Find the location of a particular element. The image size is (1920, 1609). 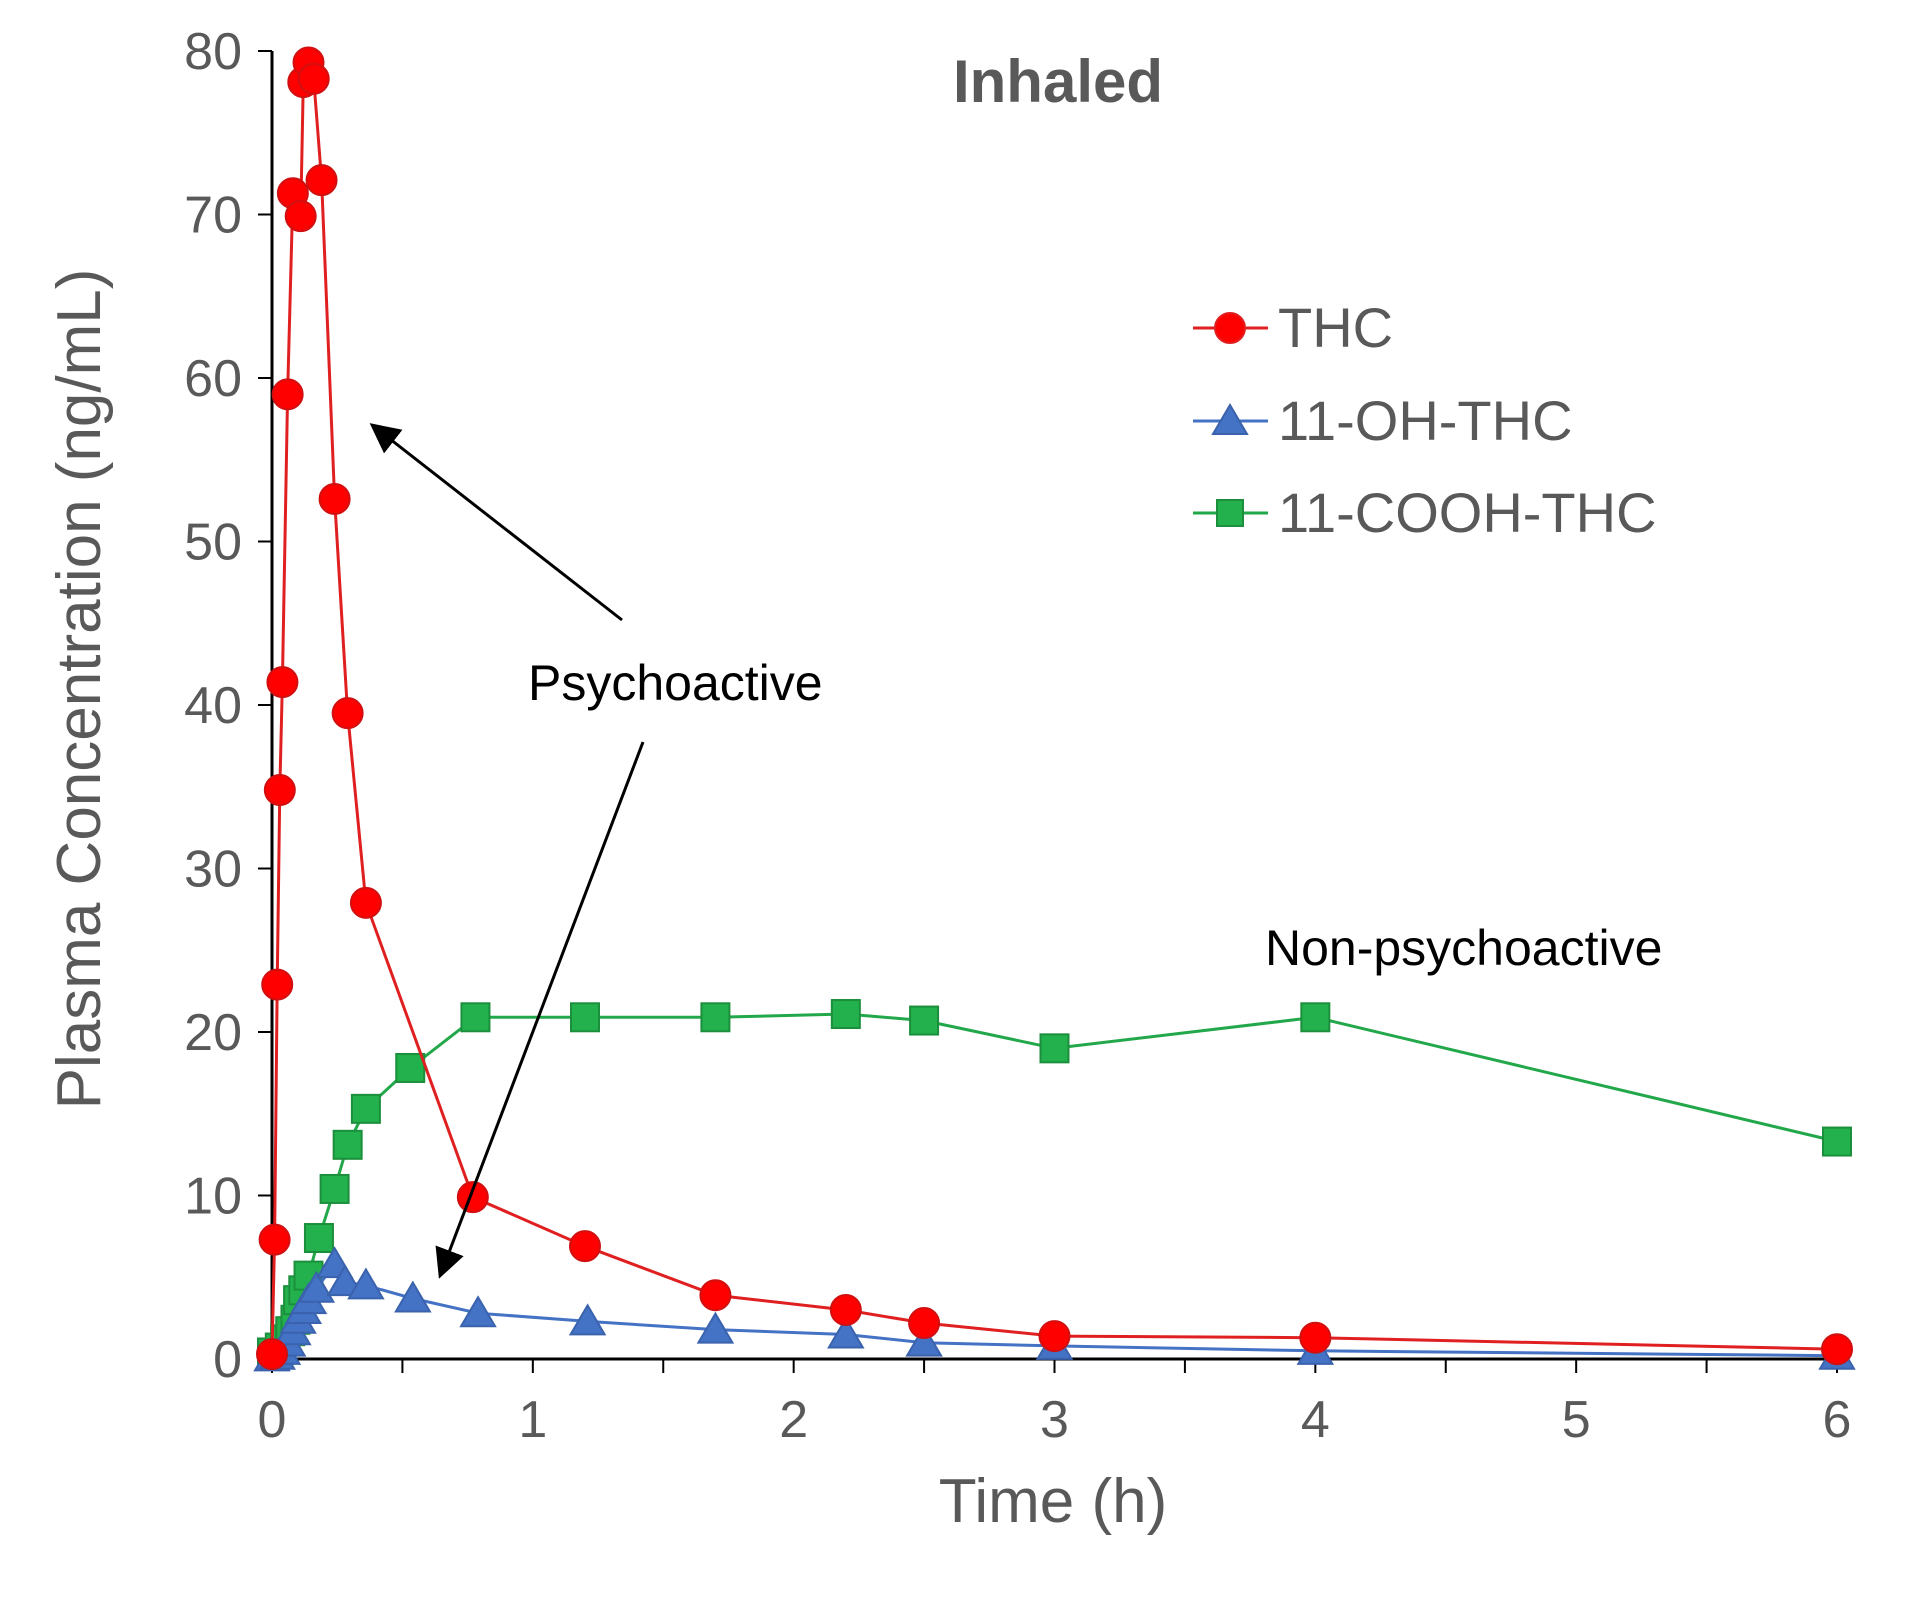

legend-label-11-oh-thc: 11-OH-THC is located at coordinates (1425, 420).